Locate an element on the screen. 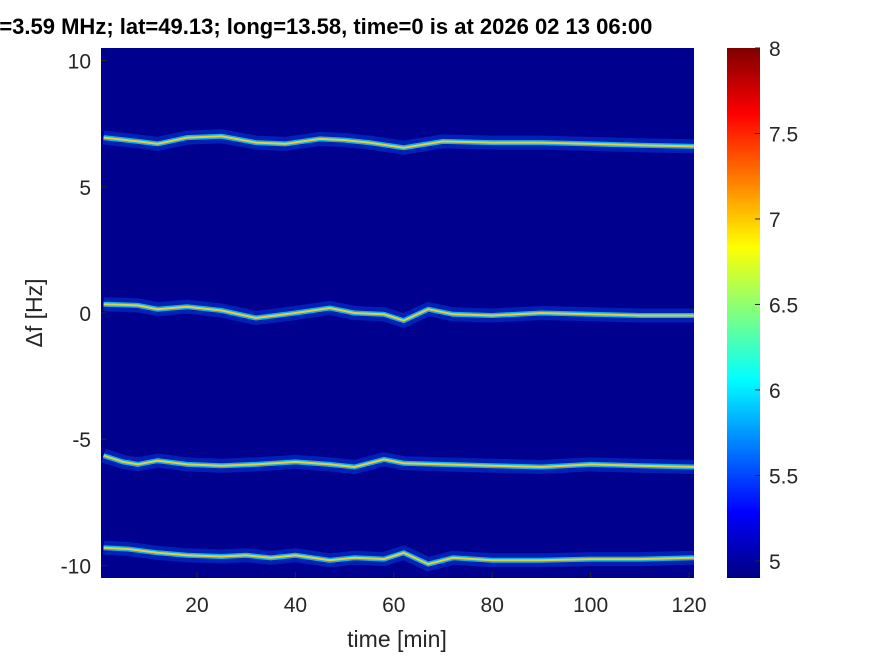 Image resolution: width=875 pixels, height=656 pixels. y-tick-label: 0 is located at coordinates (85, 314).